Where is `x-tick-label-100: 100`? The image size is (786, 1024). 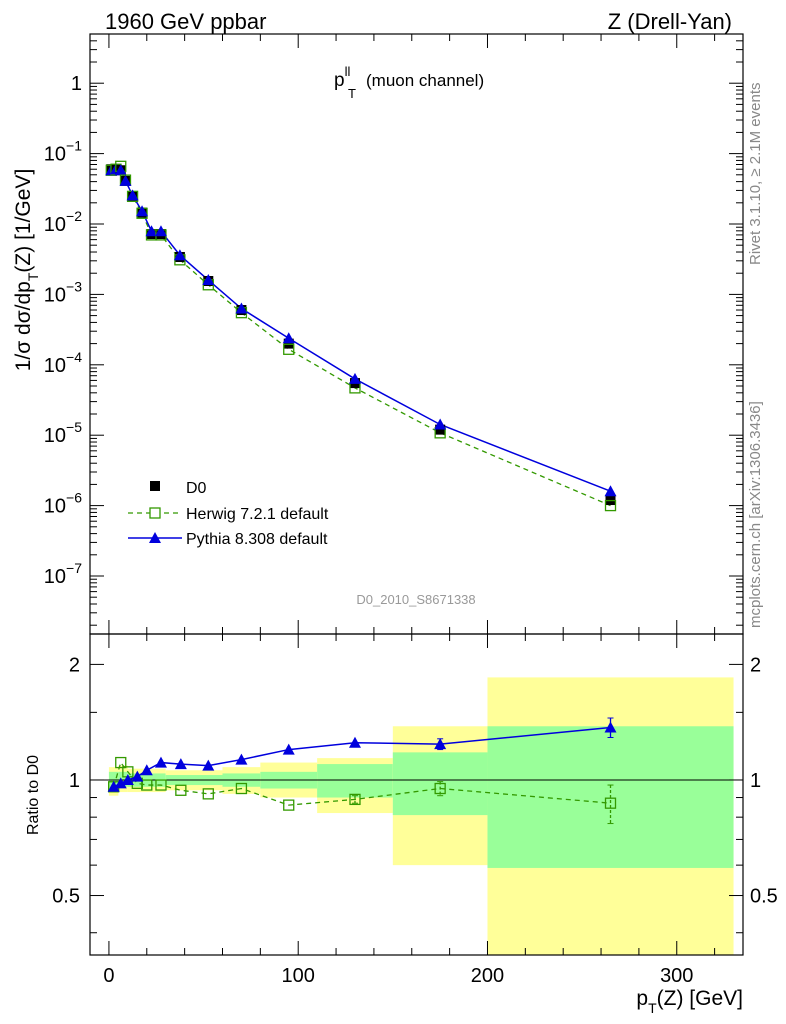 x-tick-label-100: 100 is located at coordinates (298, 976).